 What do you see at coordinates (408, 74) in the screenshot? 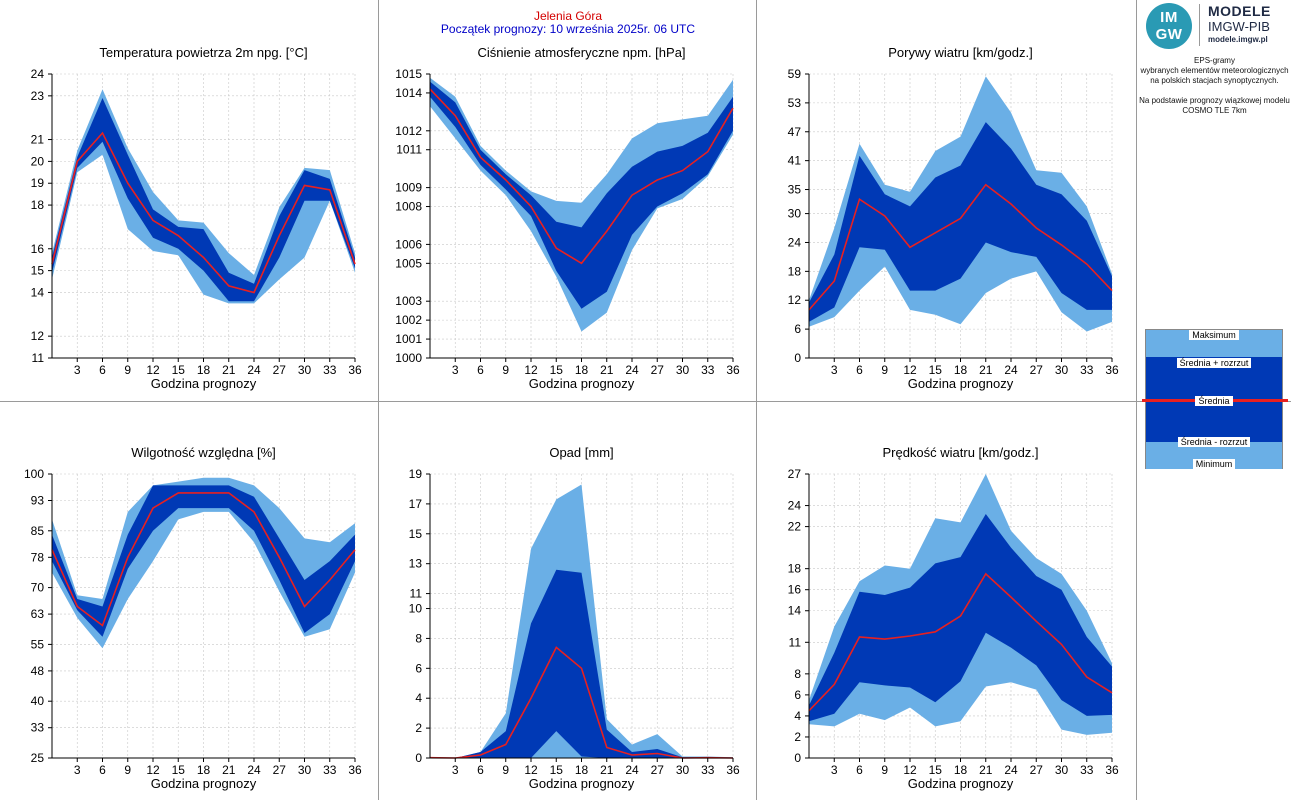
I see `y-tick-label: 1015` at bounding box center [408, 74].